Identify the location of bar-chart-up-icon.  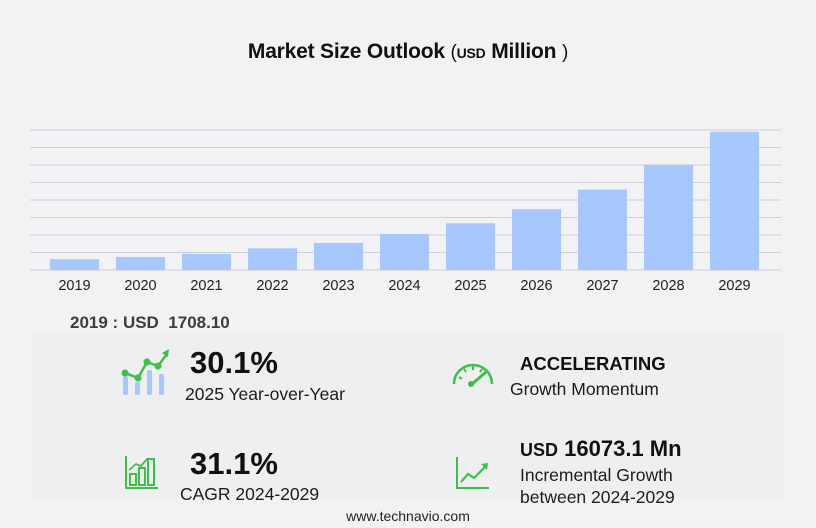
(141, 472).